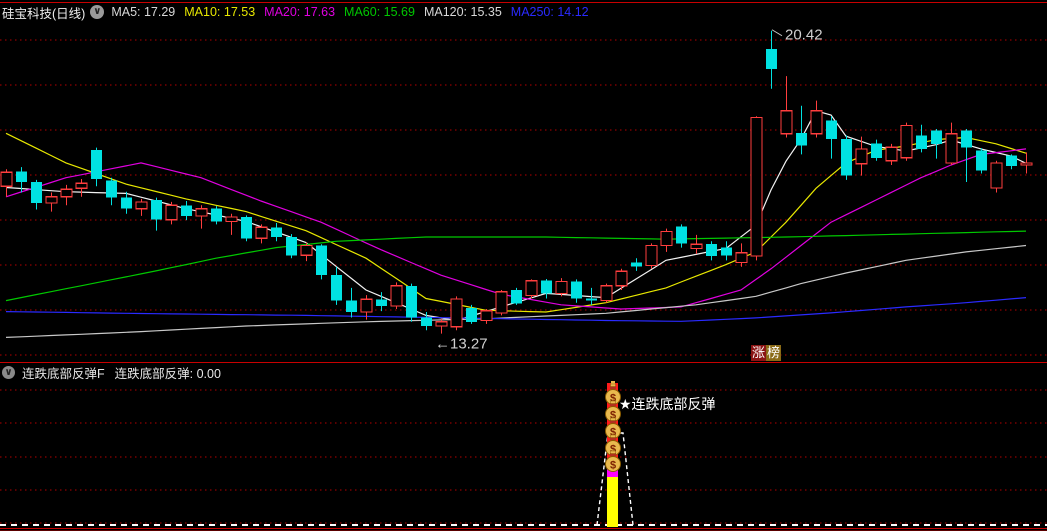  Describe the element at coordinates (523, 528) in the screenshot. I see `bottom-border-line` at that location.